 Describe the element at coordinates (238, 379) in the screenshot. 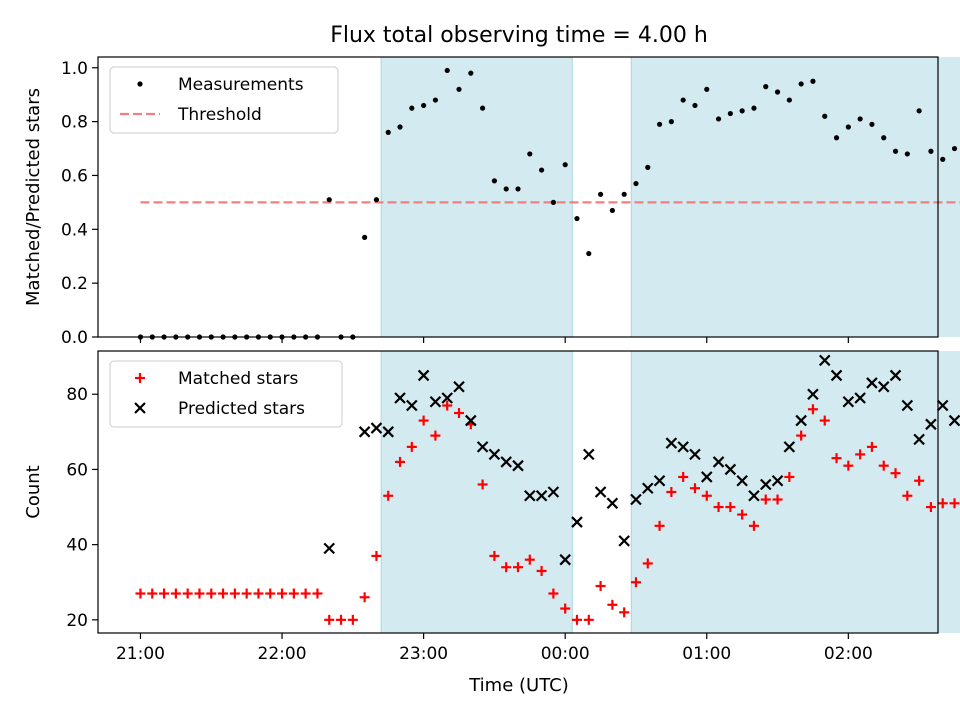

I see `legend-label: Matched stars` at that location.